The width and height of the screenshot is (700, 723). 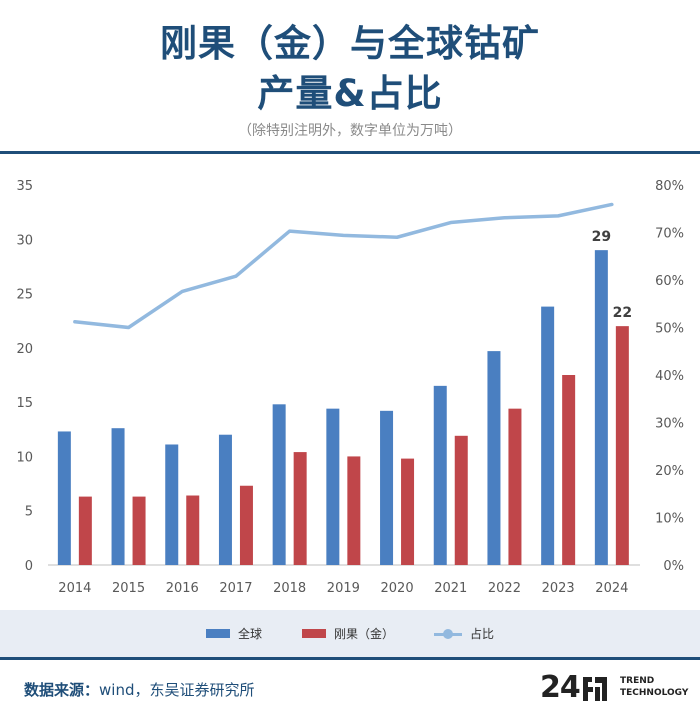 I want to click on logo-text-trend: TREND, so click(x=637, y=681).